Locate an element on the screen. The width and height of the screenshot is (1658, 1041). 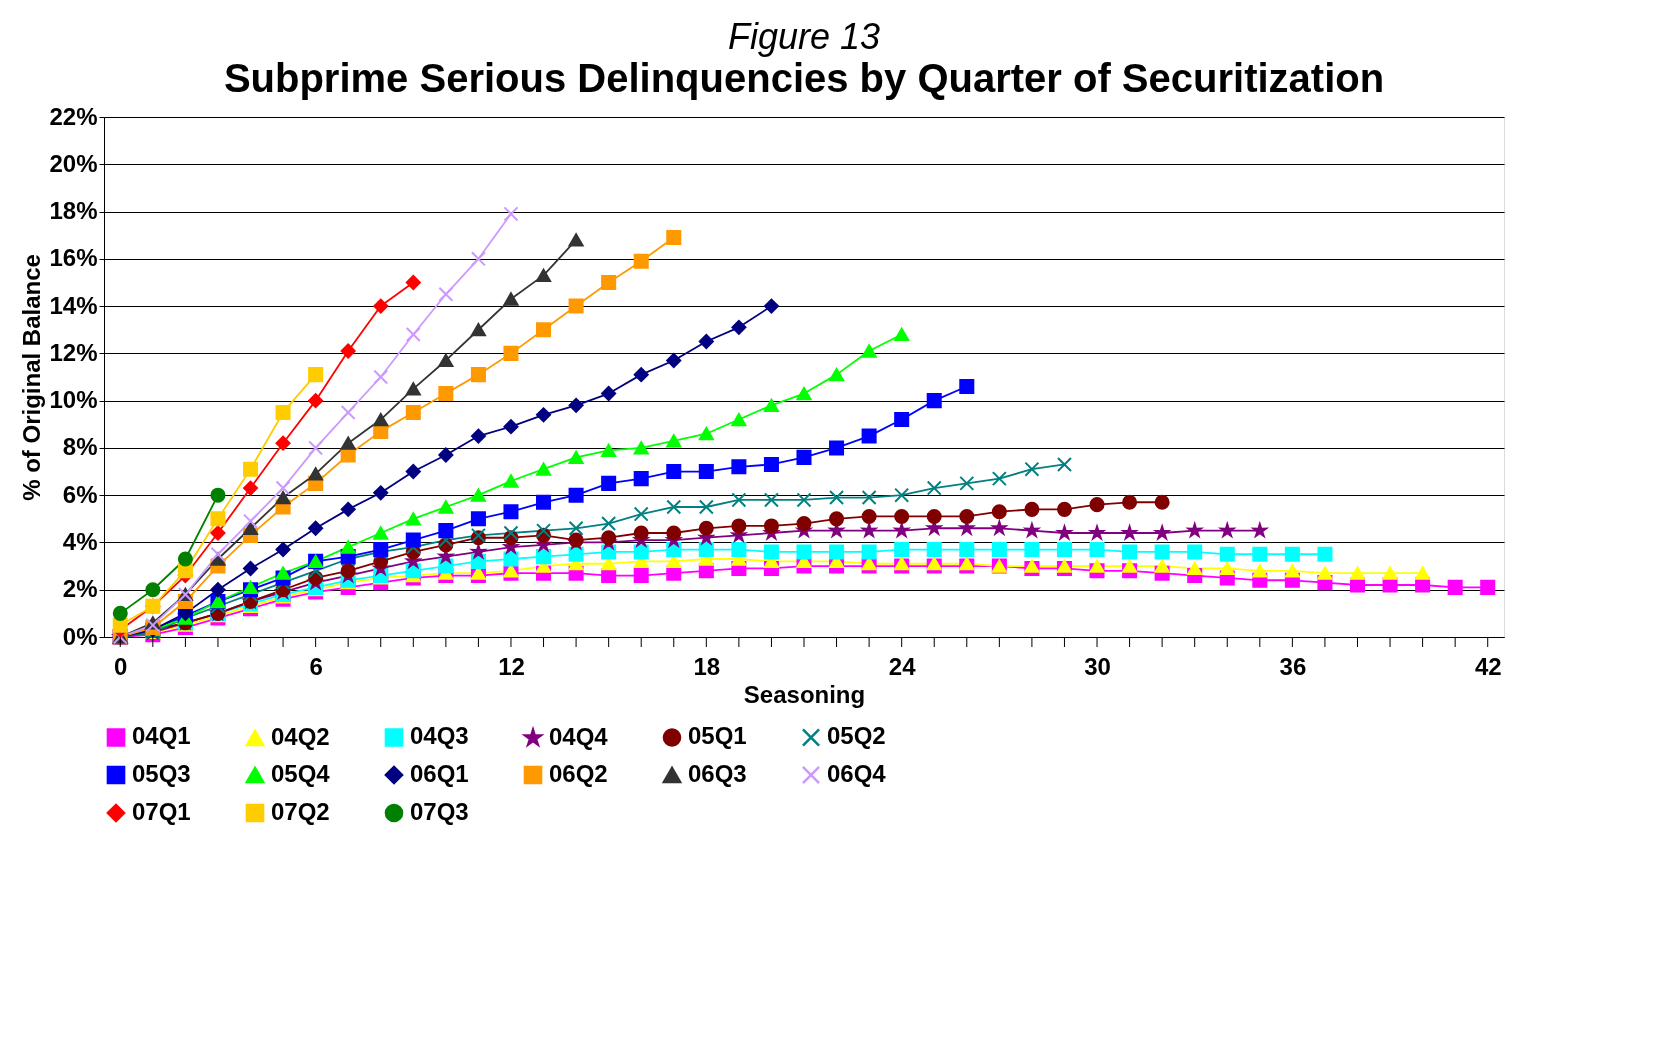
legend-label: 04Q2 is located at coordinates (300, 736).